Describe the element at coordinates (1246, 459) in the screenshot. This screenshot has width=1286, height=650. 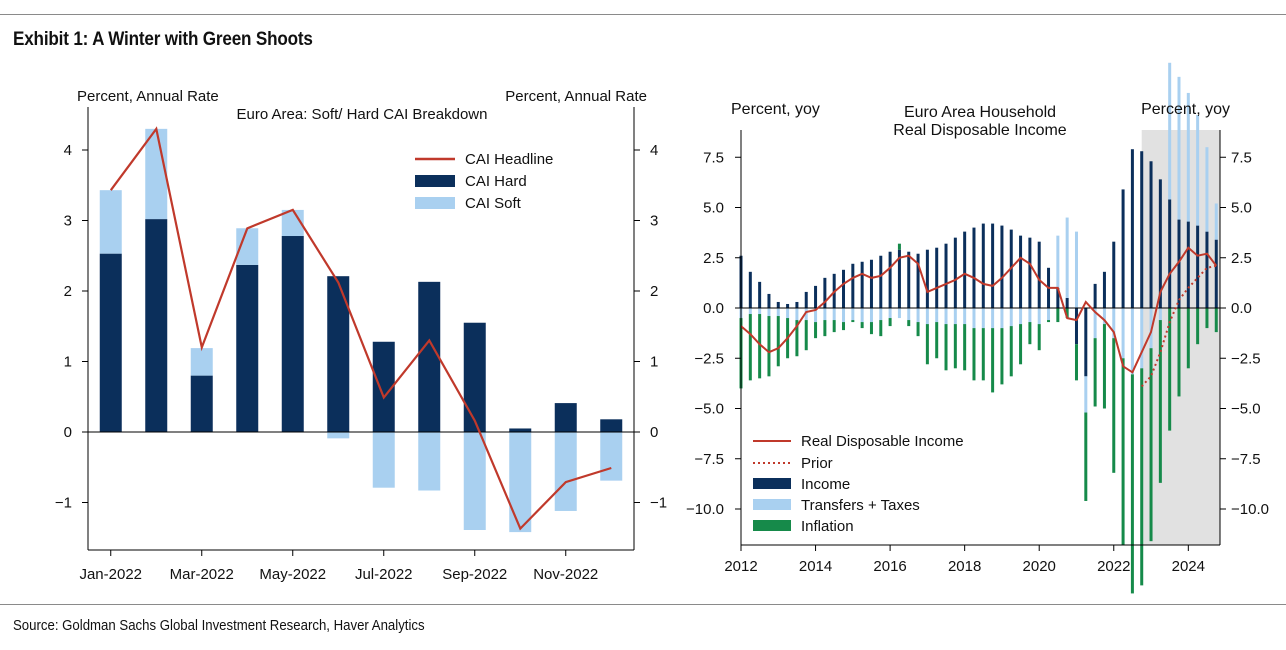
I see `c2-ytick-label-right: −7.5` at that location.